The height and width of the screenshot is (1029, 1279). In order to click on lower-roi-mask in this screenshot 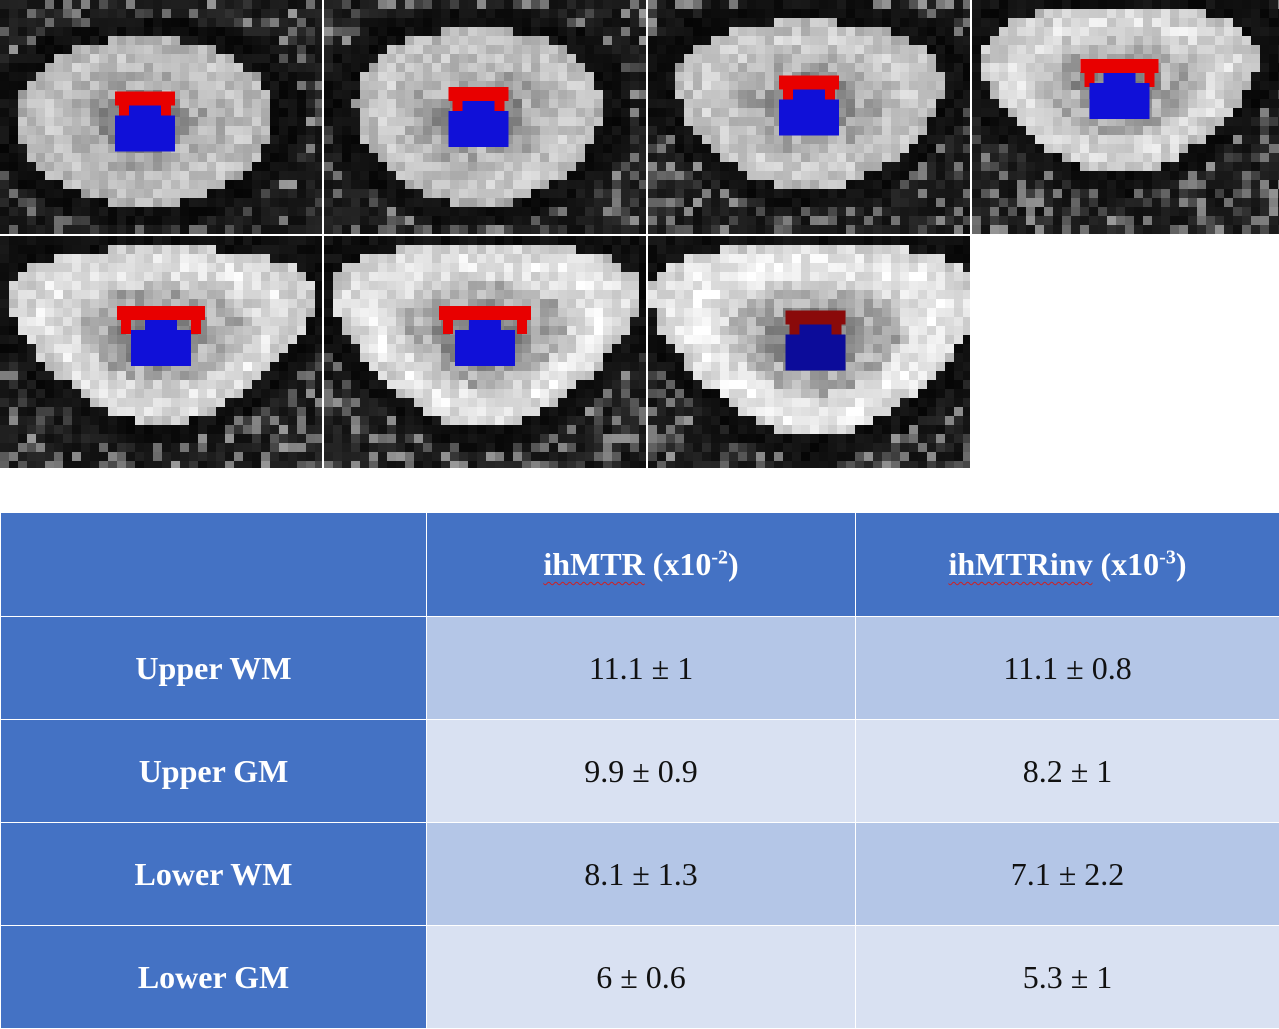, I will do `click(161, 347)`.